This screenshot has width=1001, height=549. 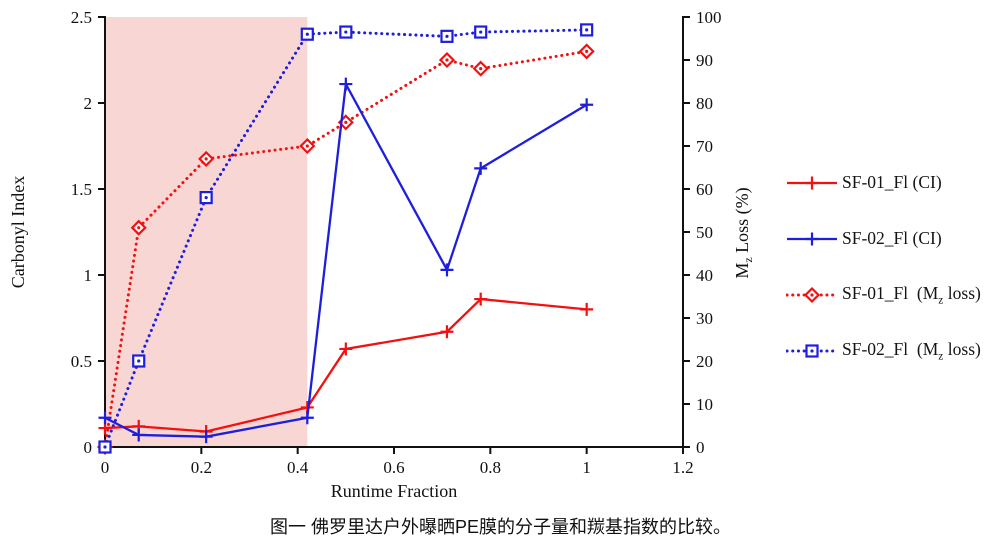 I want to click on series-line-plus, so click(x=345, y=365).